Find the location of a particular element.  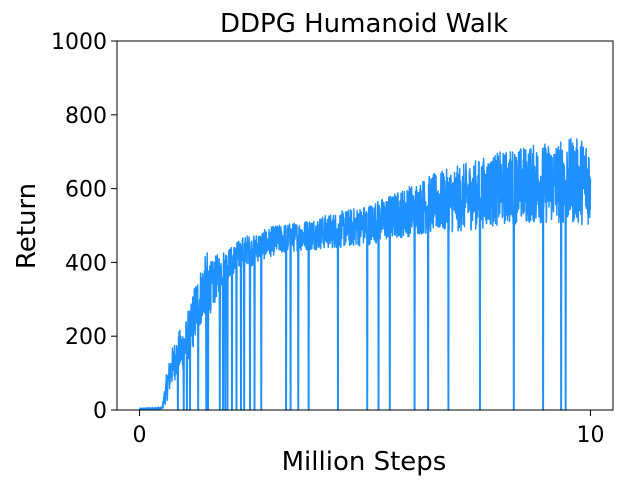

y-tick-label: 0 is located at coordinates (100, 411).